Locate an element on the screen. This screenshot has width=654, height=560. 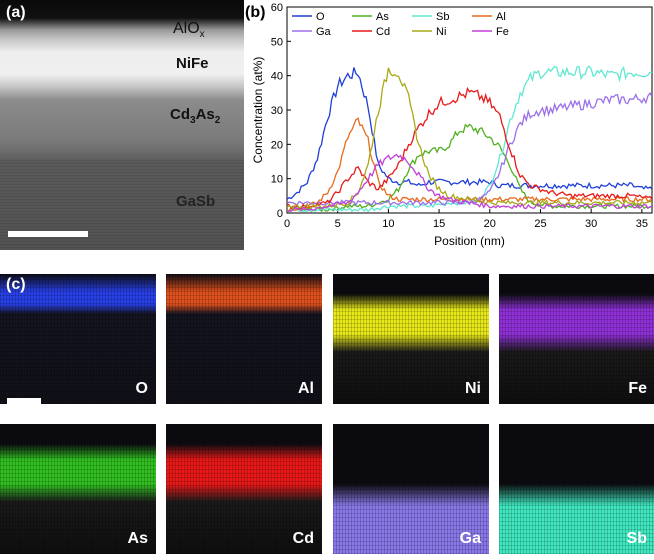
eds-map-al: Al is located at coordinates (244, 339).